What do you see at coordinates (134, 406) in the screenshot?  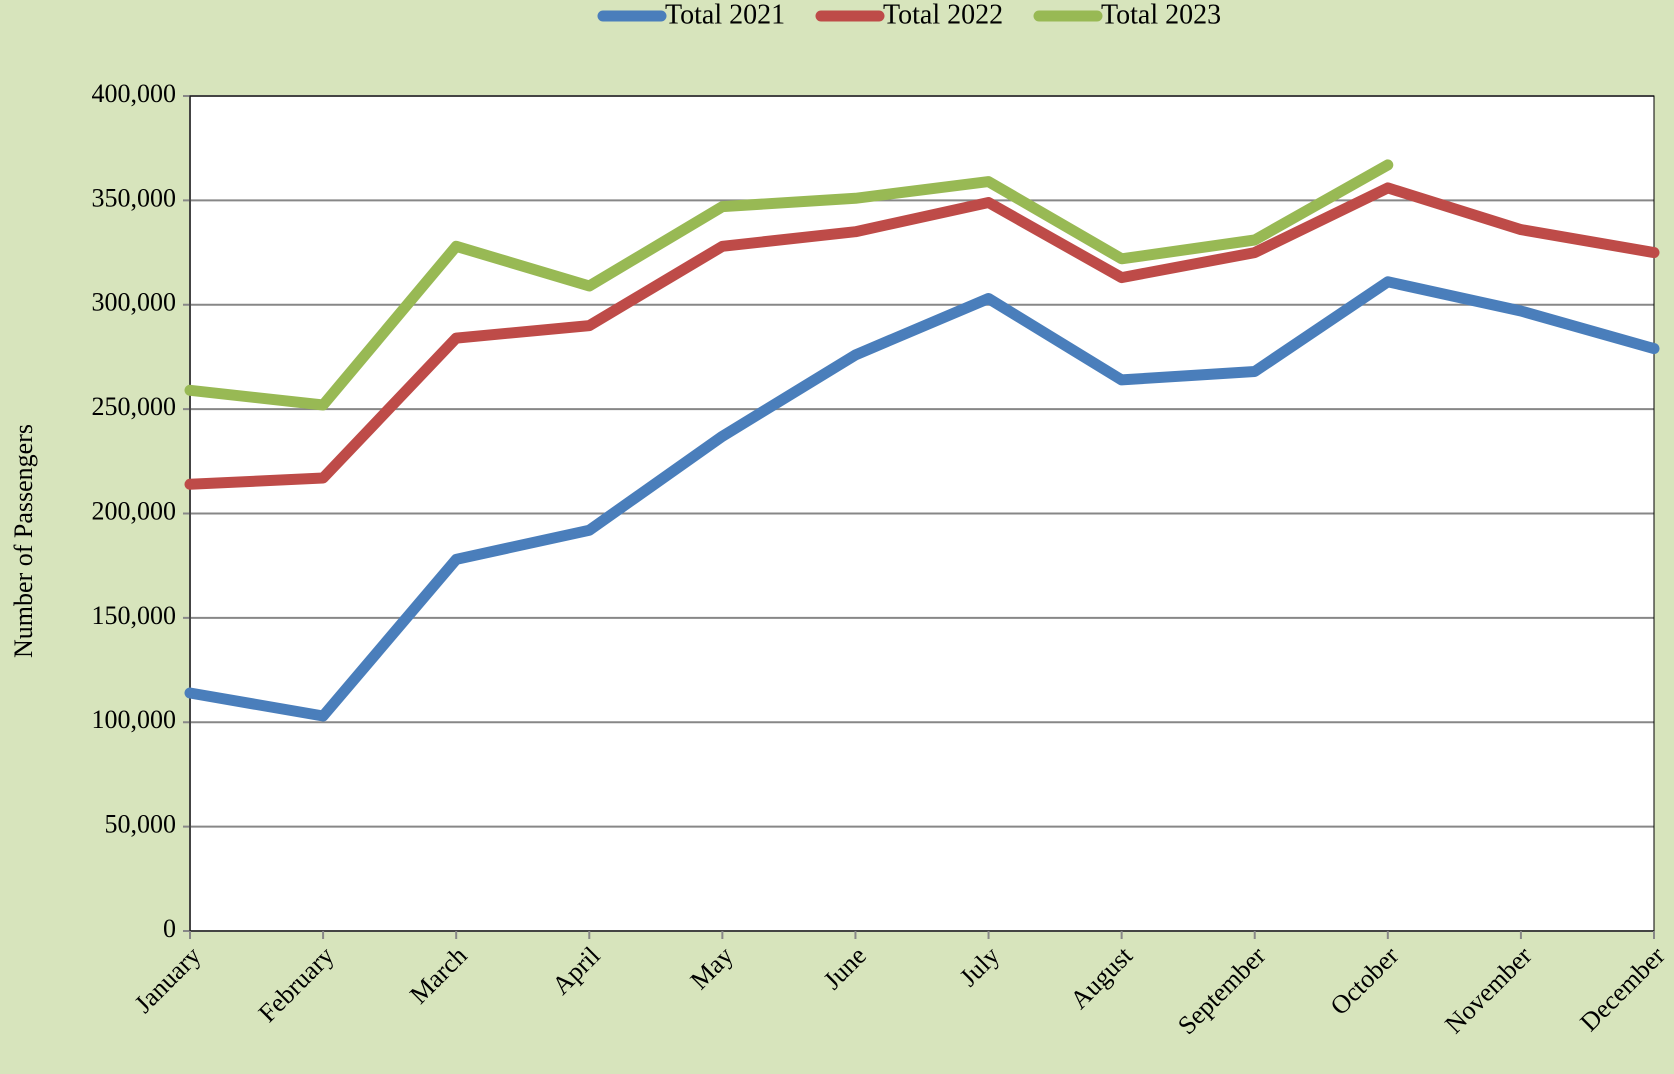 I see `y-tick-label: 250,000` at bounding box center [134, 406].